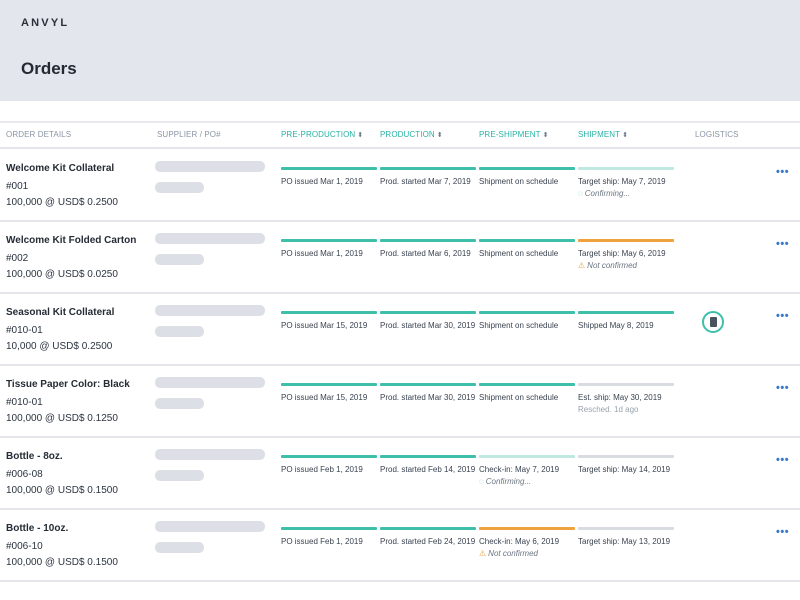 This screenshot has height=600, width=800. I want to click on stage-preshipment: Check-in: May 6, 2019 ⚠ Not confirmed, so click(527, 543).